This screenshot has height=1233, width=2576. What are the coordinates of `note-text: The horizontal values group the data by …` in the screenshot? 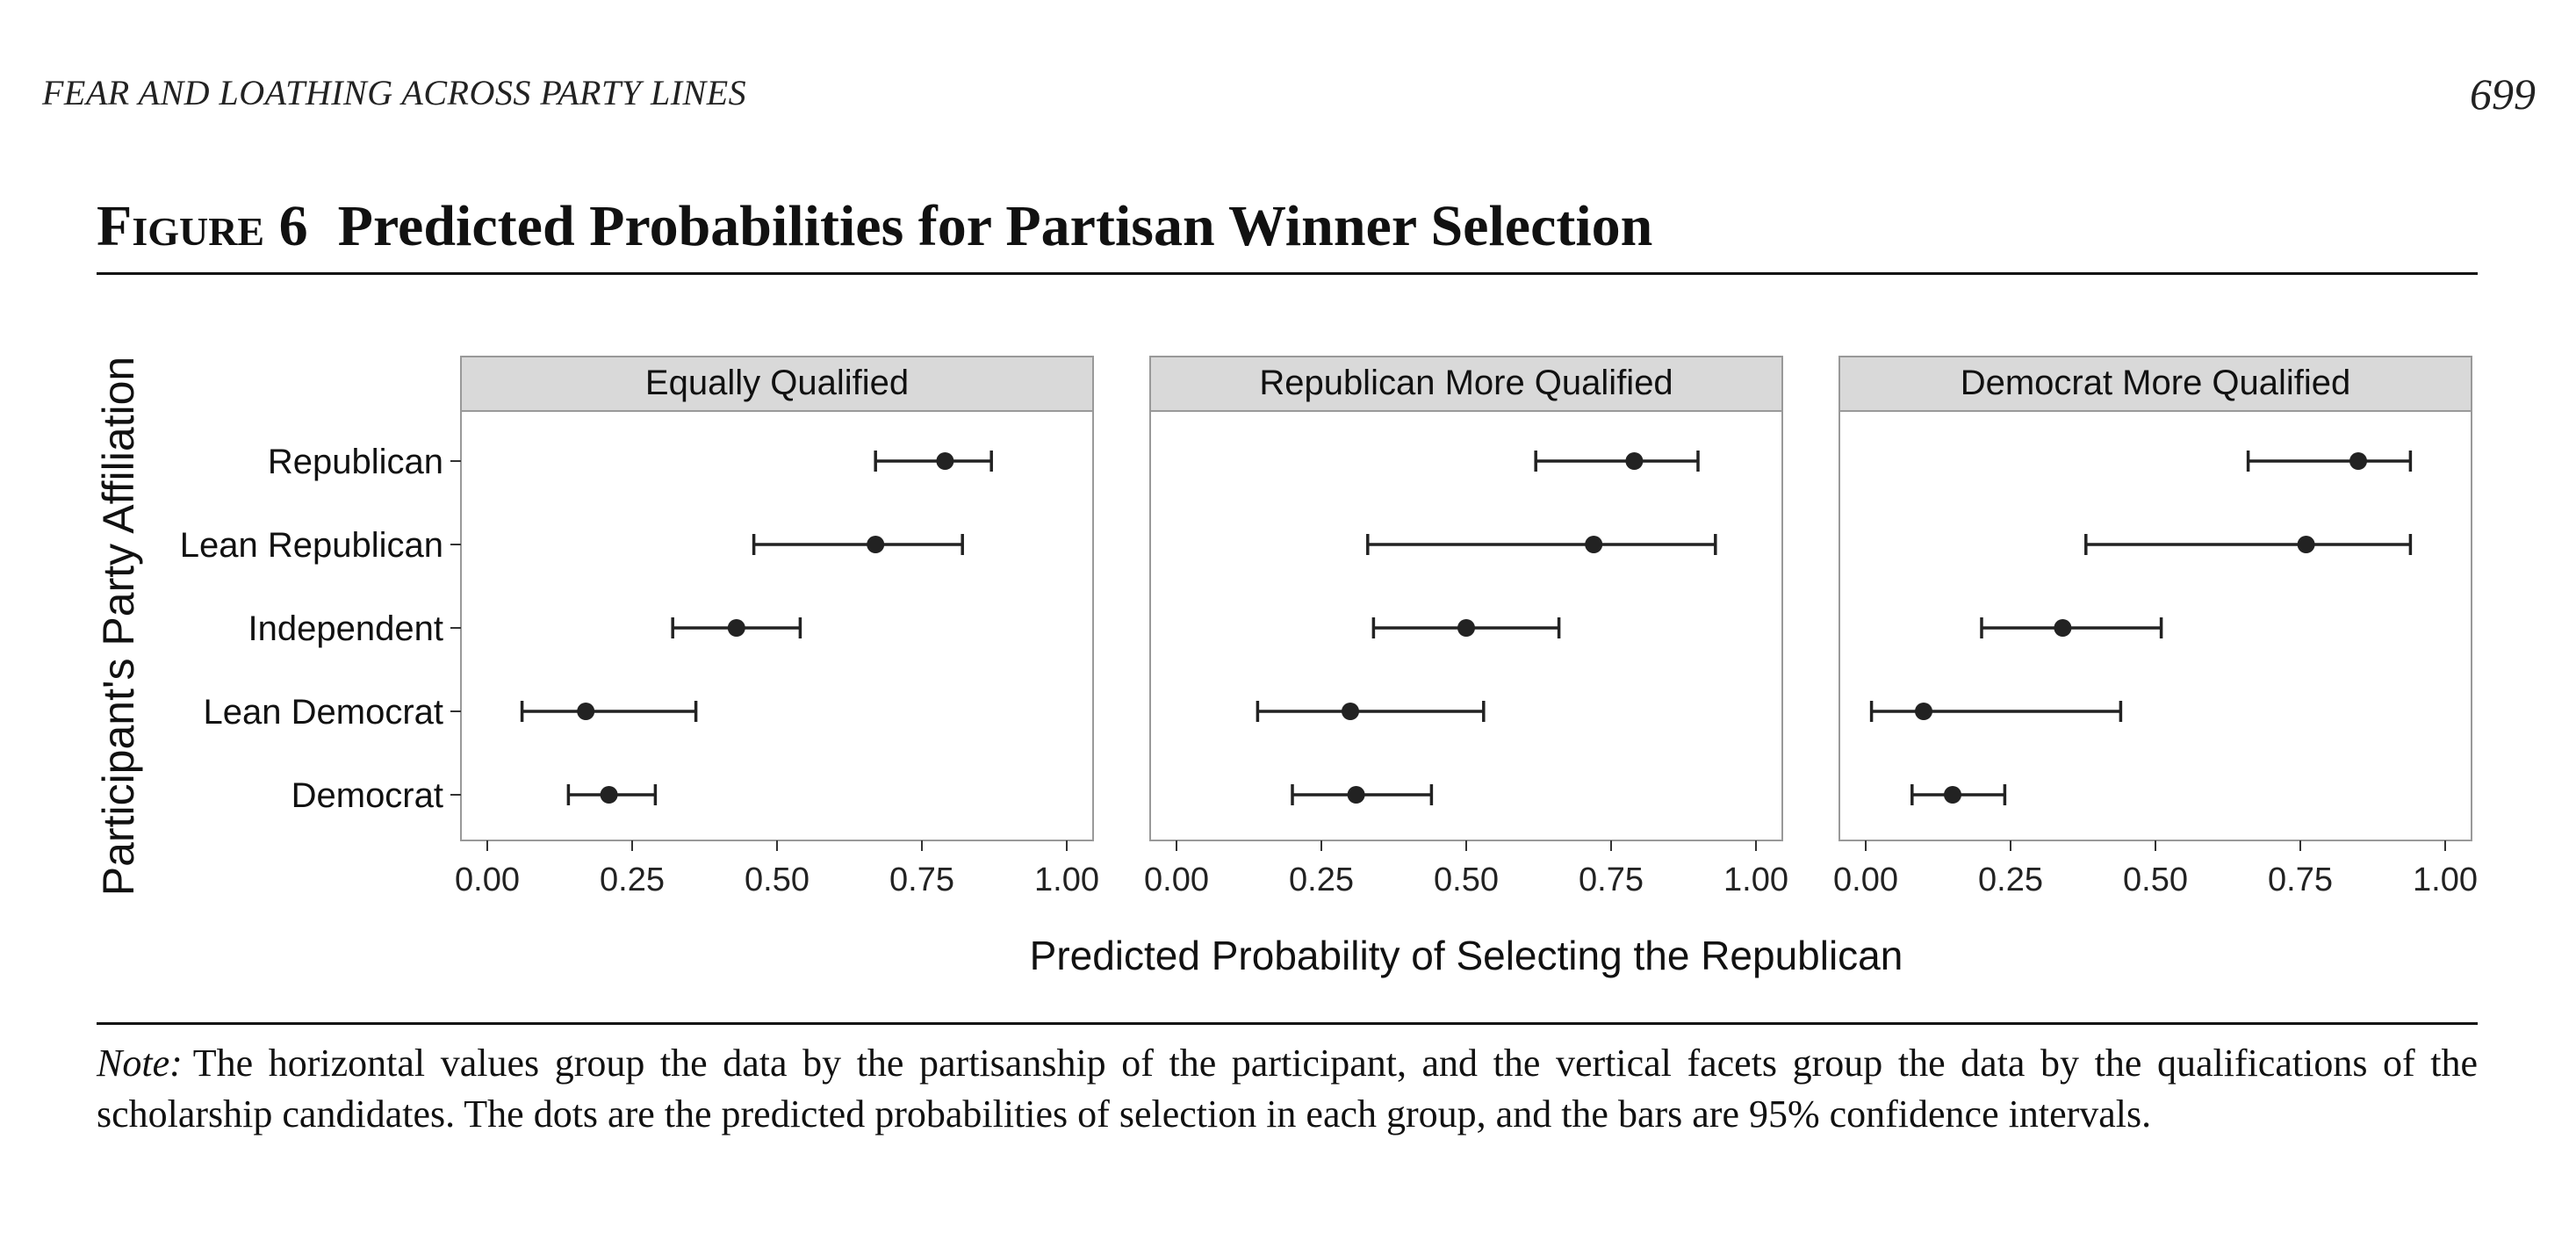 It's located at (1287, 1089).